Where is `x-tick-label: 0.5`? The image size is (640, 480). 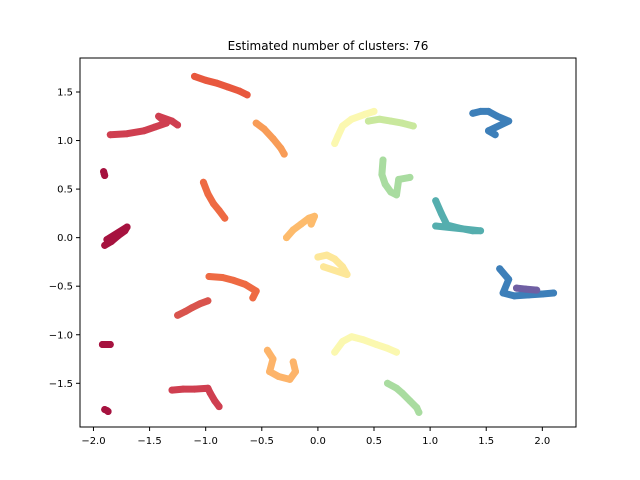 x-tick-label: 0.5 is located at coordinates (374, 441).